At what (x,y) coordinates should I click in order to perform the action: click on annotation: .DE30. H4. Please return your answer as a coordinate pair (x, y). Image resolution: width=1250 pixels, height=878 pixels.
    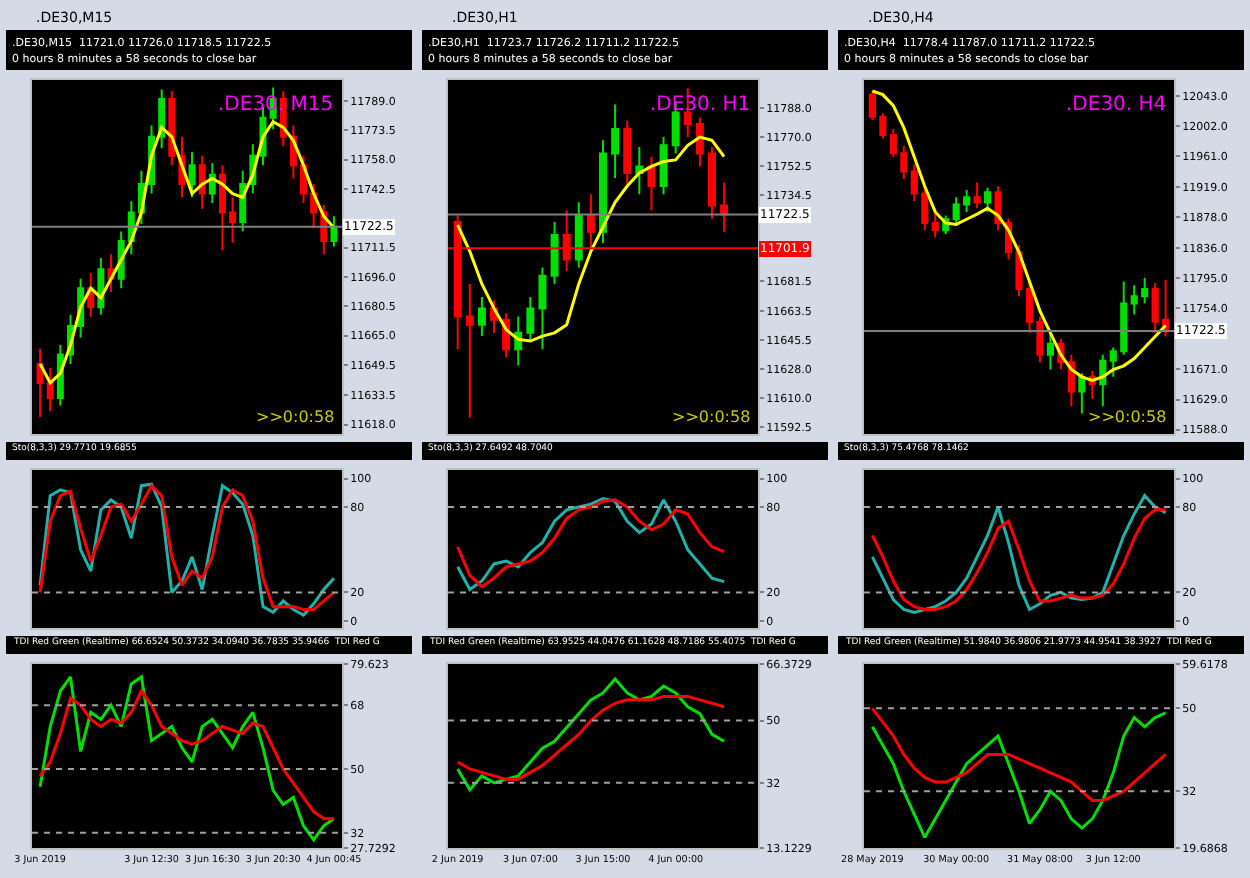
    Looking at the image, I should click on (1116, 105).